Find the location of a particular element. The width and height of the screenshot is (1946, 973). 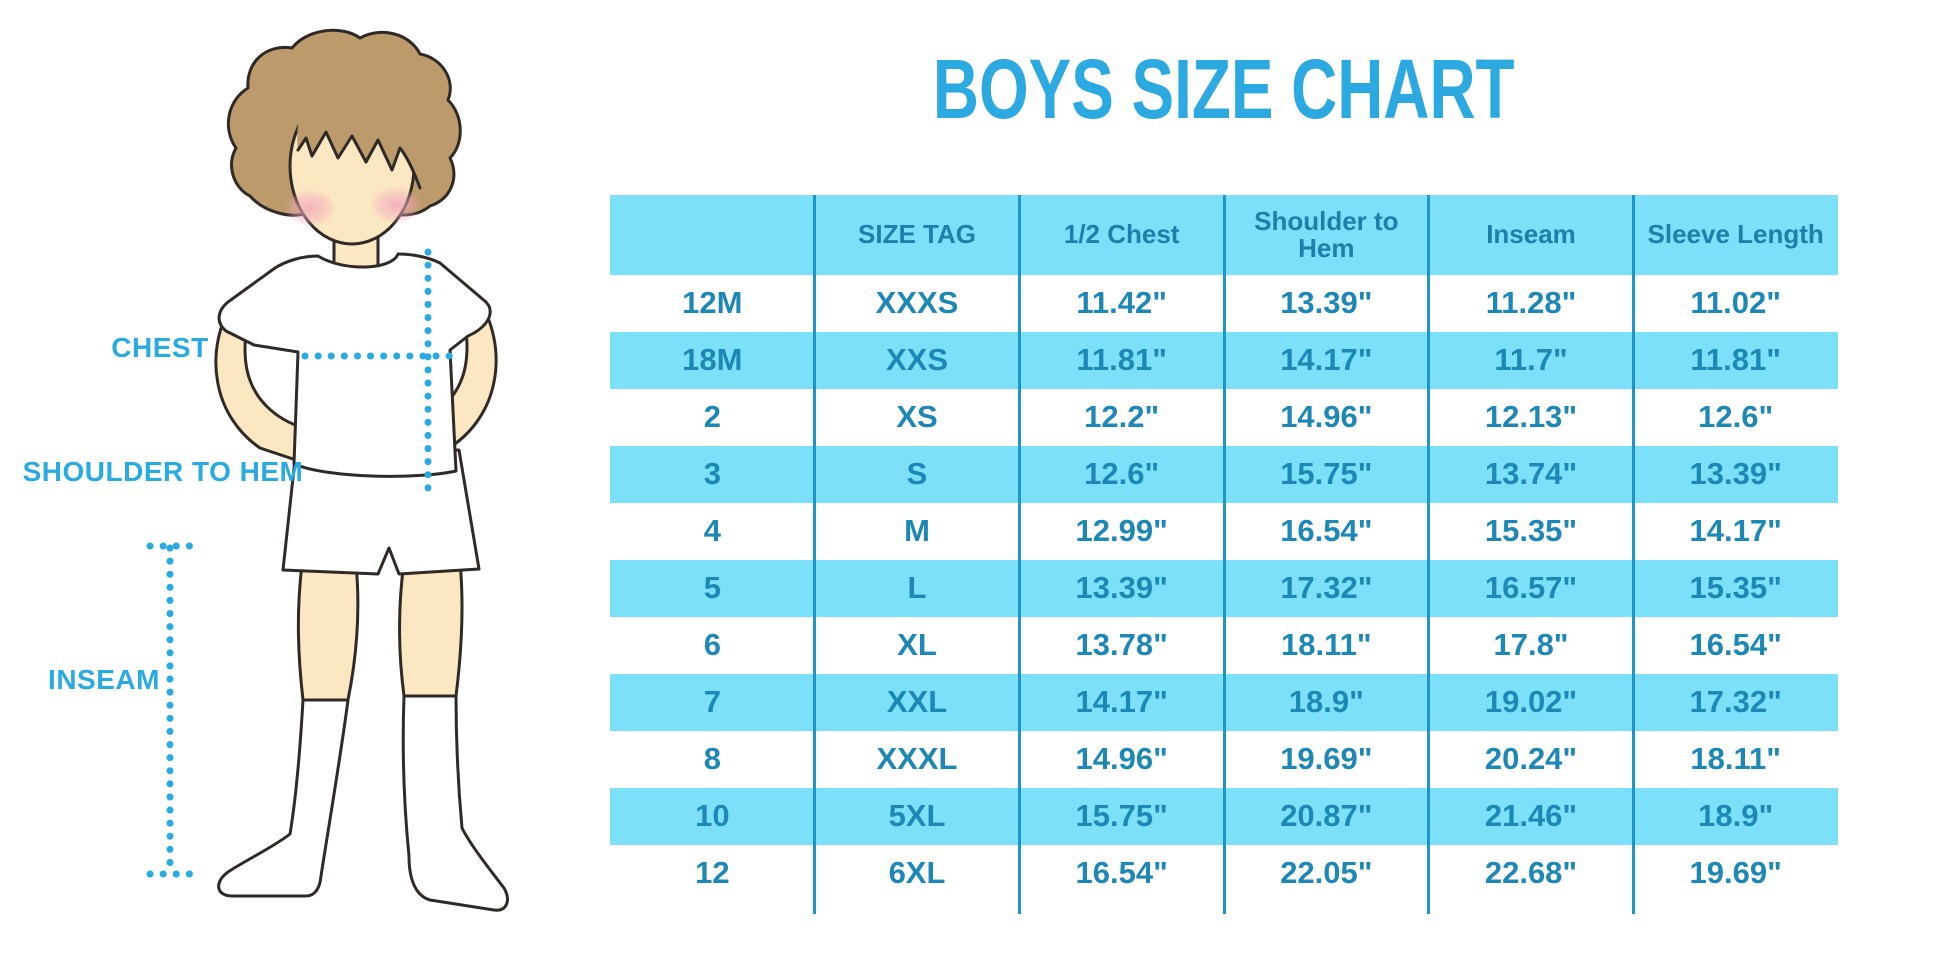

table-cell: 22.05" is located at coordinates (1326, 873).